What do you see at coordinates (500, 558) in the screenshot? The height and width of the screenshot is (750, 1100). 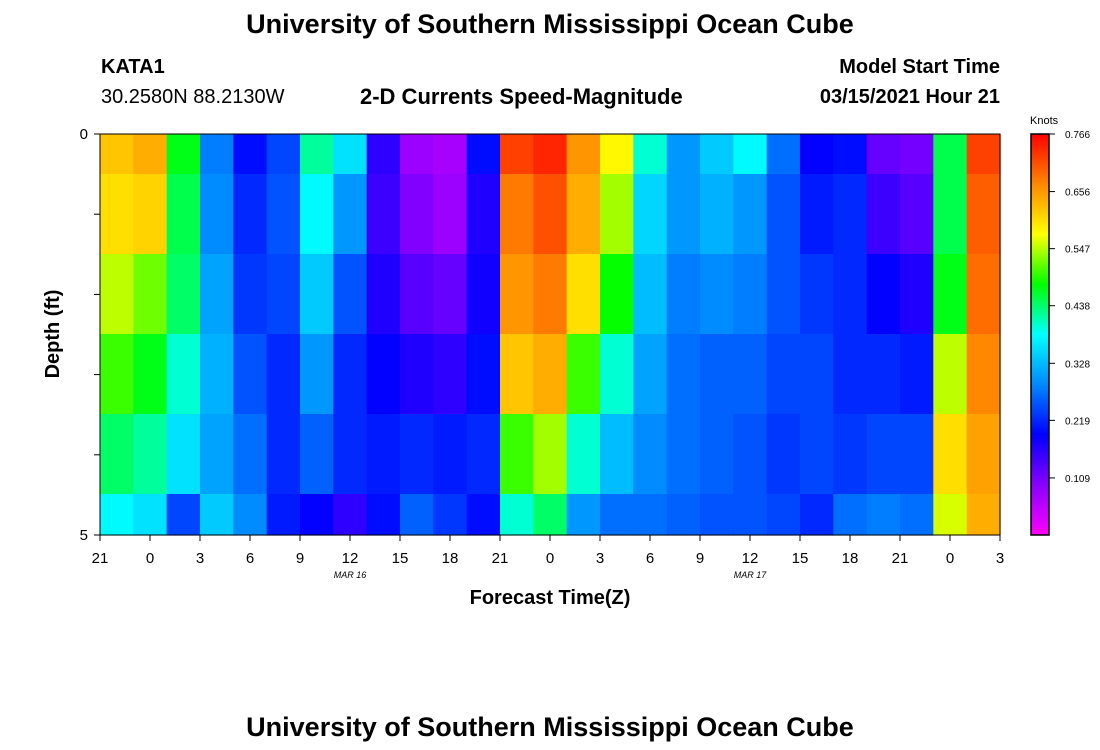 I see `x-tick-label: 21` at bounding box center [500, 558].